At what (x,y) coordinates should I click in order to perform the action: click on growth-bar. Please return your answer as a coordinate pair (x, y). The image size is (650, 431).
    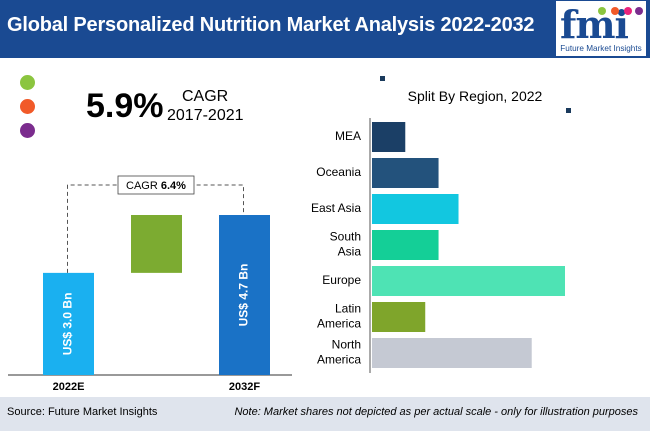
    Looking at the image, I should click on (156, 244).